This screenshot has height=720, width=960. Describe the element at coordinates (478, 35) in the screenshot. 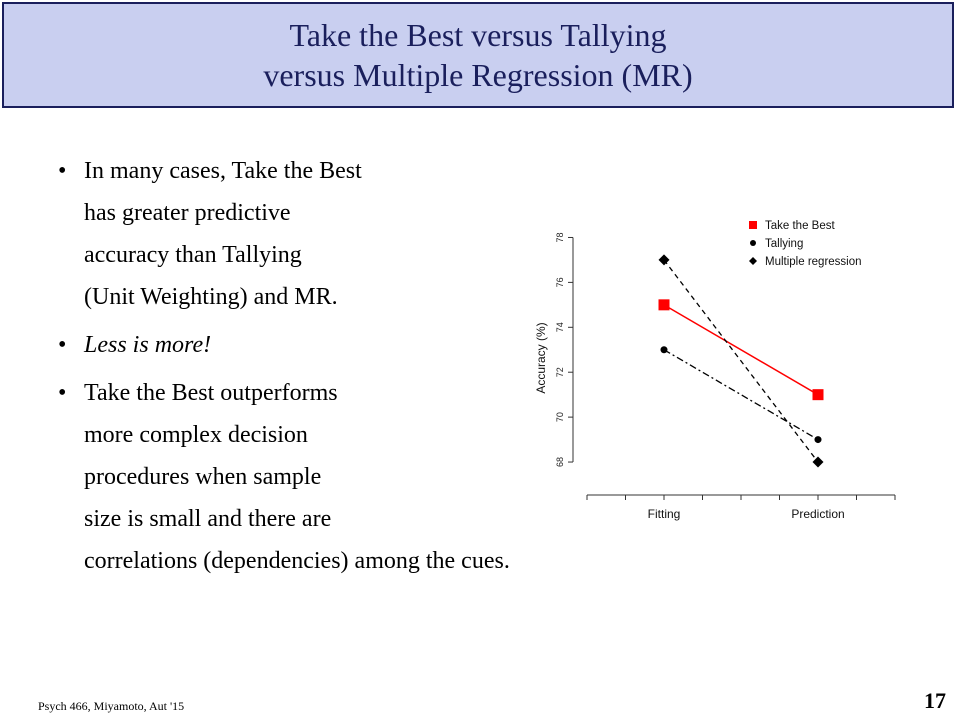

I see `title-line-1: Take the Best versus Tallying` at that location.